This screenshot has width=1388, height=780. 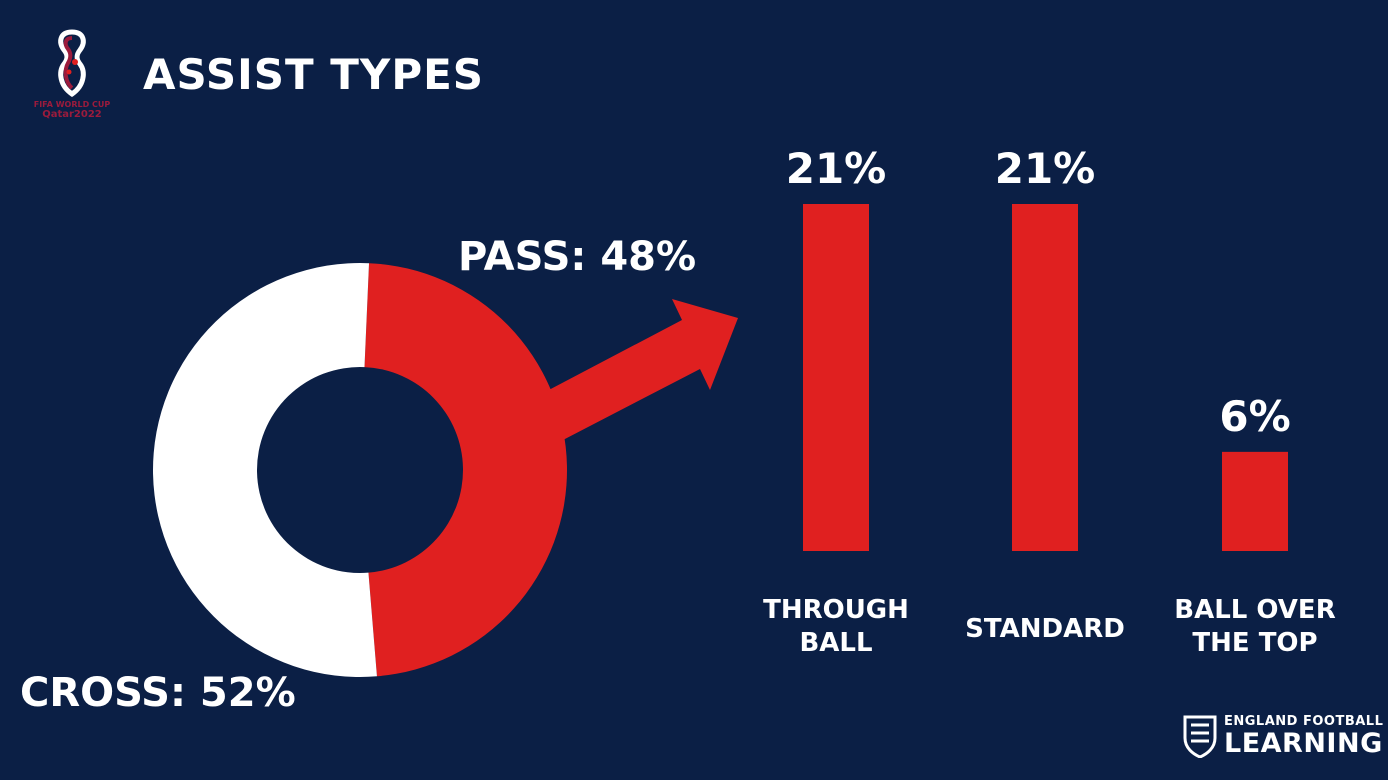 I want to click on brand-logo: ENGLAND FOOTBALL LEARNING, so click(x=1282, y=736).